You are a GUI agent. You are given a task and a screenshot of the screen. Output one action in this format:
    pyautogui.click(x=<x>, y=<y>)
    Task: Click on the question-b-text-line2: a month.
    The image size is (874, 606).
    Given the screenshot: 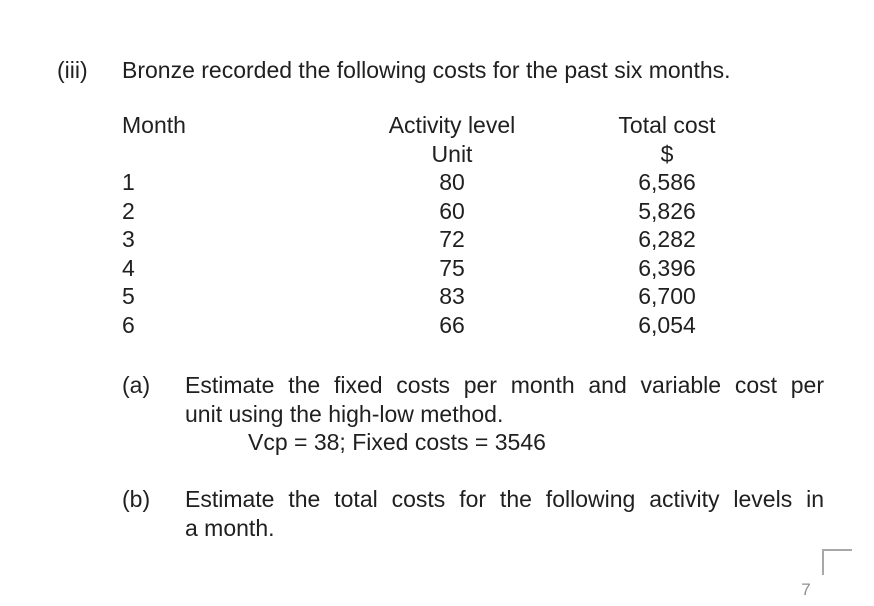 What is the action you would take?
    pyautogui.click(x=230, y=527)
    